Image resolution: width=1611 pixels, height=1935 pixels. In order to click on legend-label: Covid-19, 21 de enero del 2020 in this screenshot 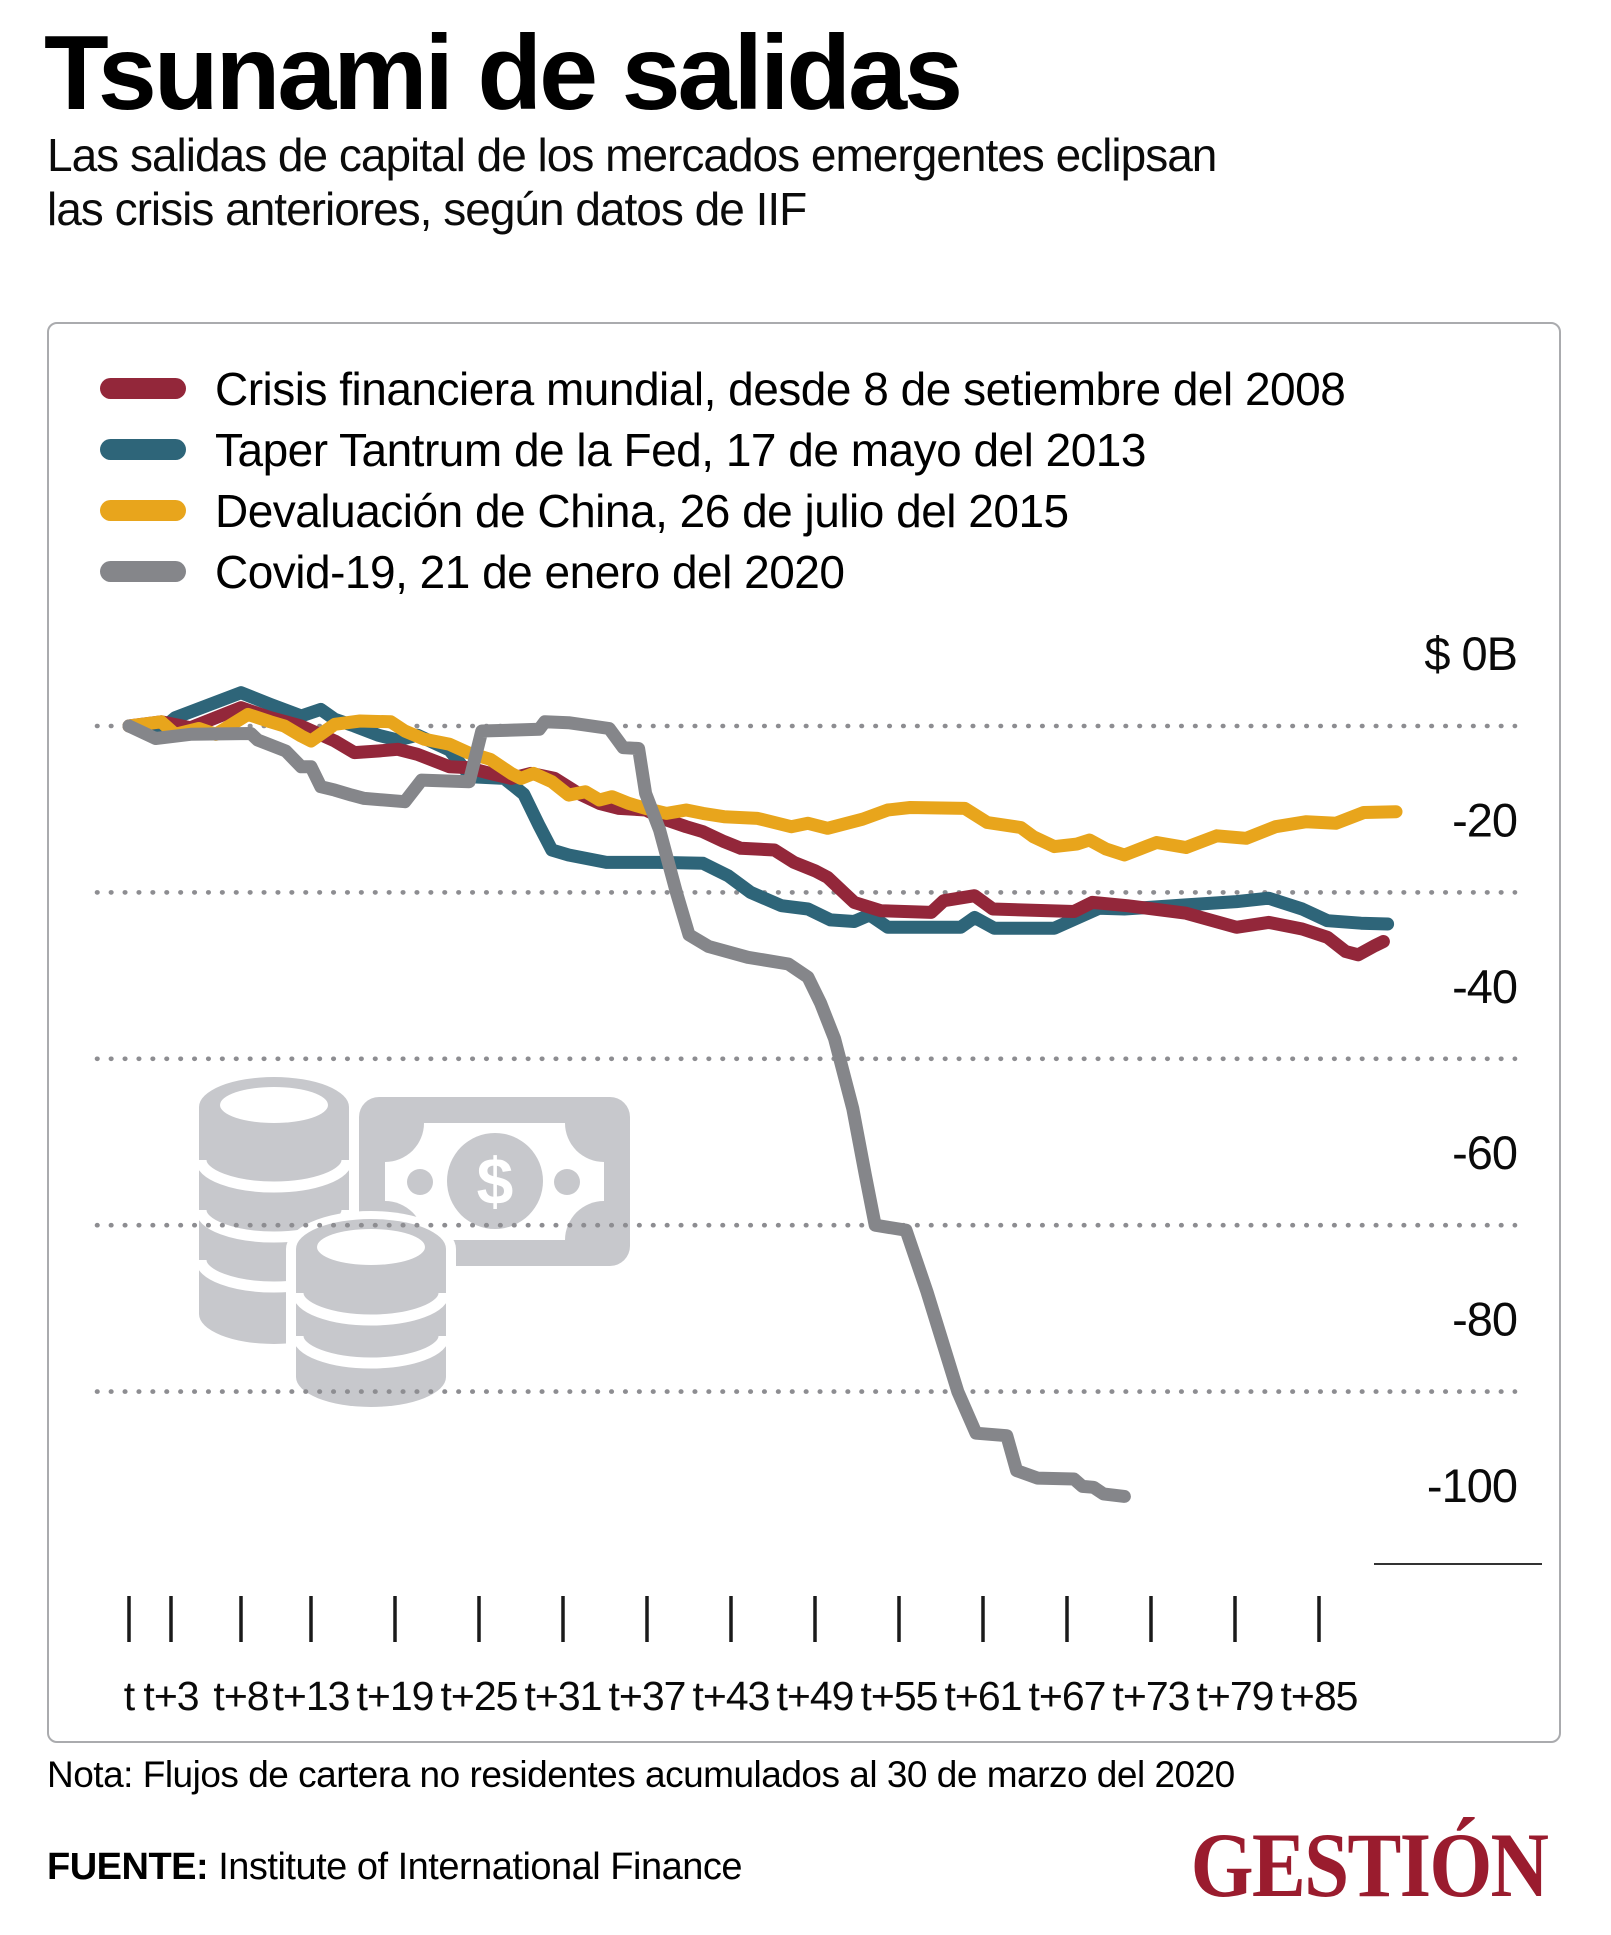, I will do `click(530, 571)`.